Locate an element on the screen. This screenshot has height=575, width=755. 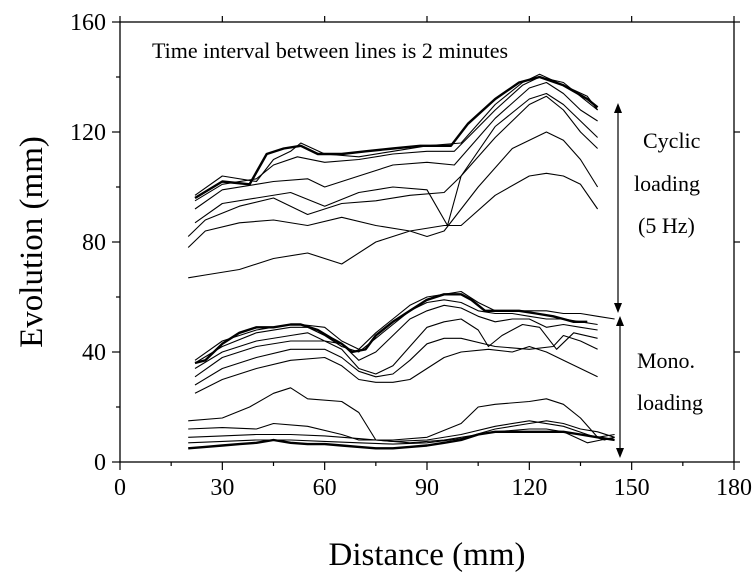
time-interval-note: Time interval between lines is 2 minutes is located at coordinates (330, 50).